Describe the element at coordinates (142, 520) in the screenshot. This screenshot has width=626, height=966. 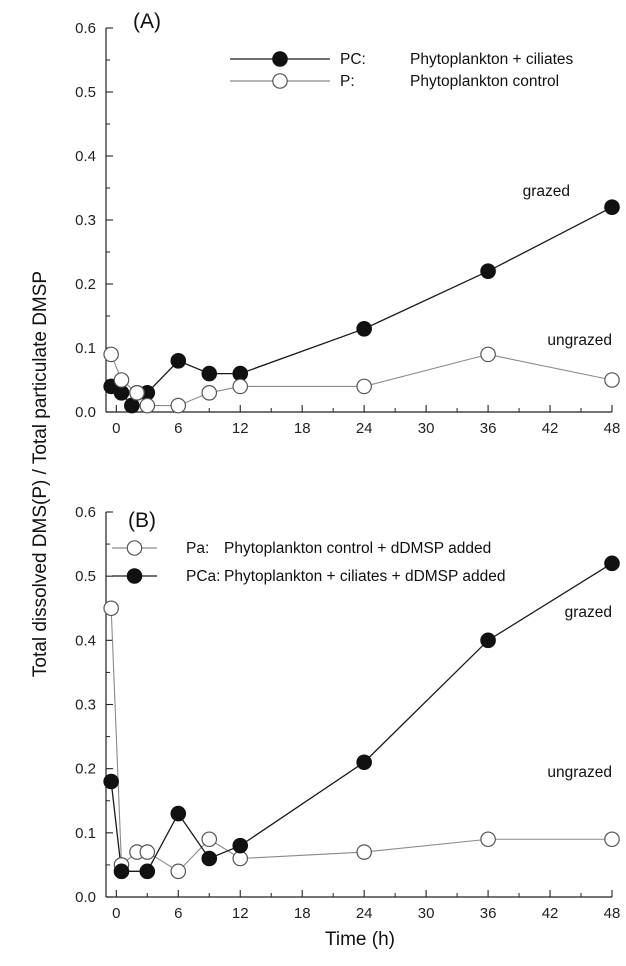
I see `panel-label: (B)` at that location.